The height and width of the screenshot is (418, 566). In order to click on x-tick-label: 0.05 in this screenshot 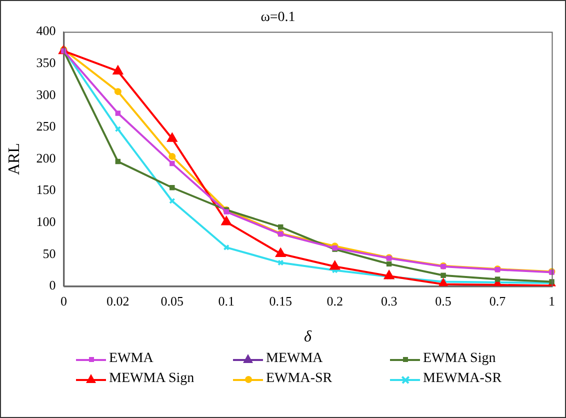, I will do `click(172, 300)`.